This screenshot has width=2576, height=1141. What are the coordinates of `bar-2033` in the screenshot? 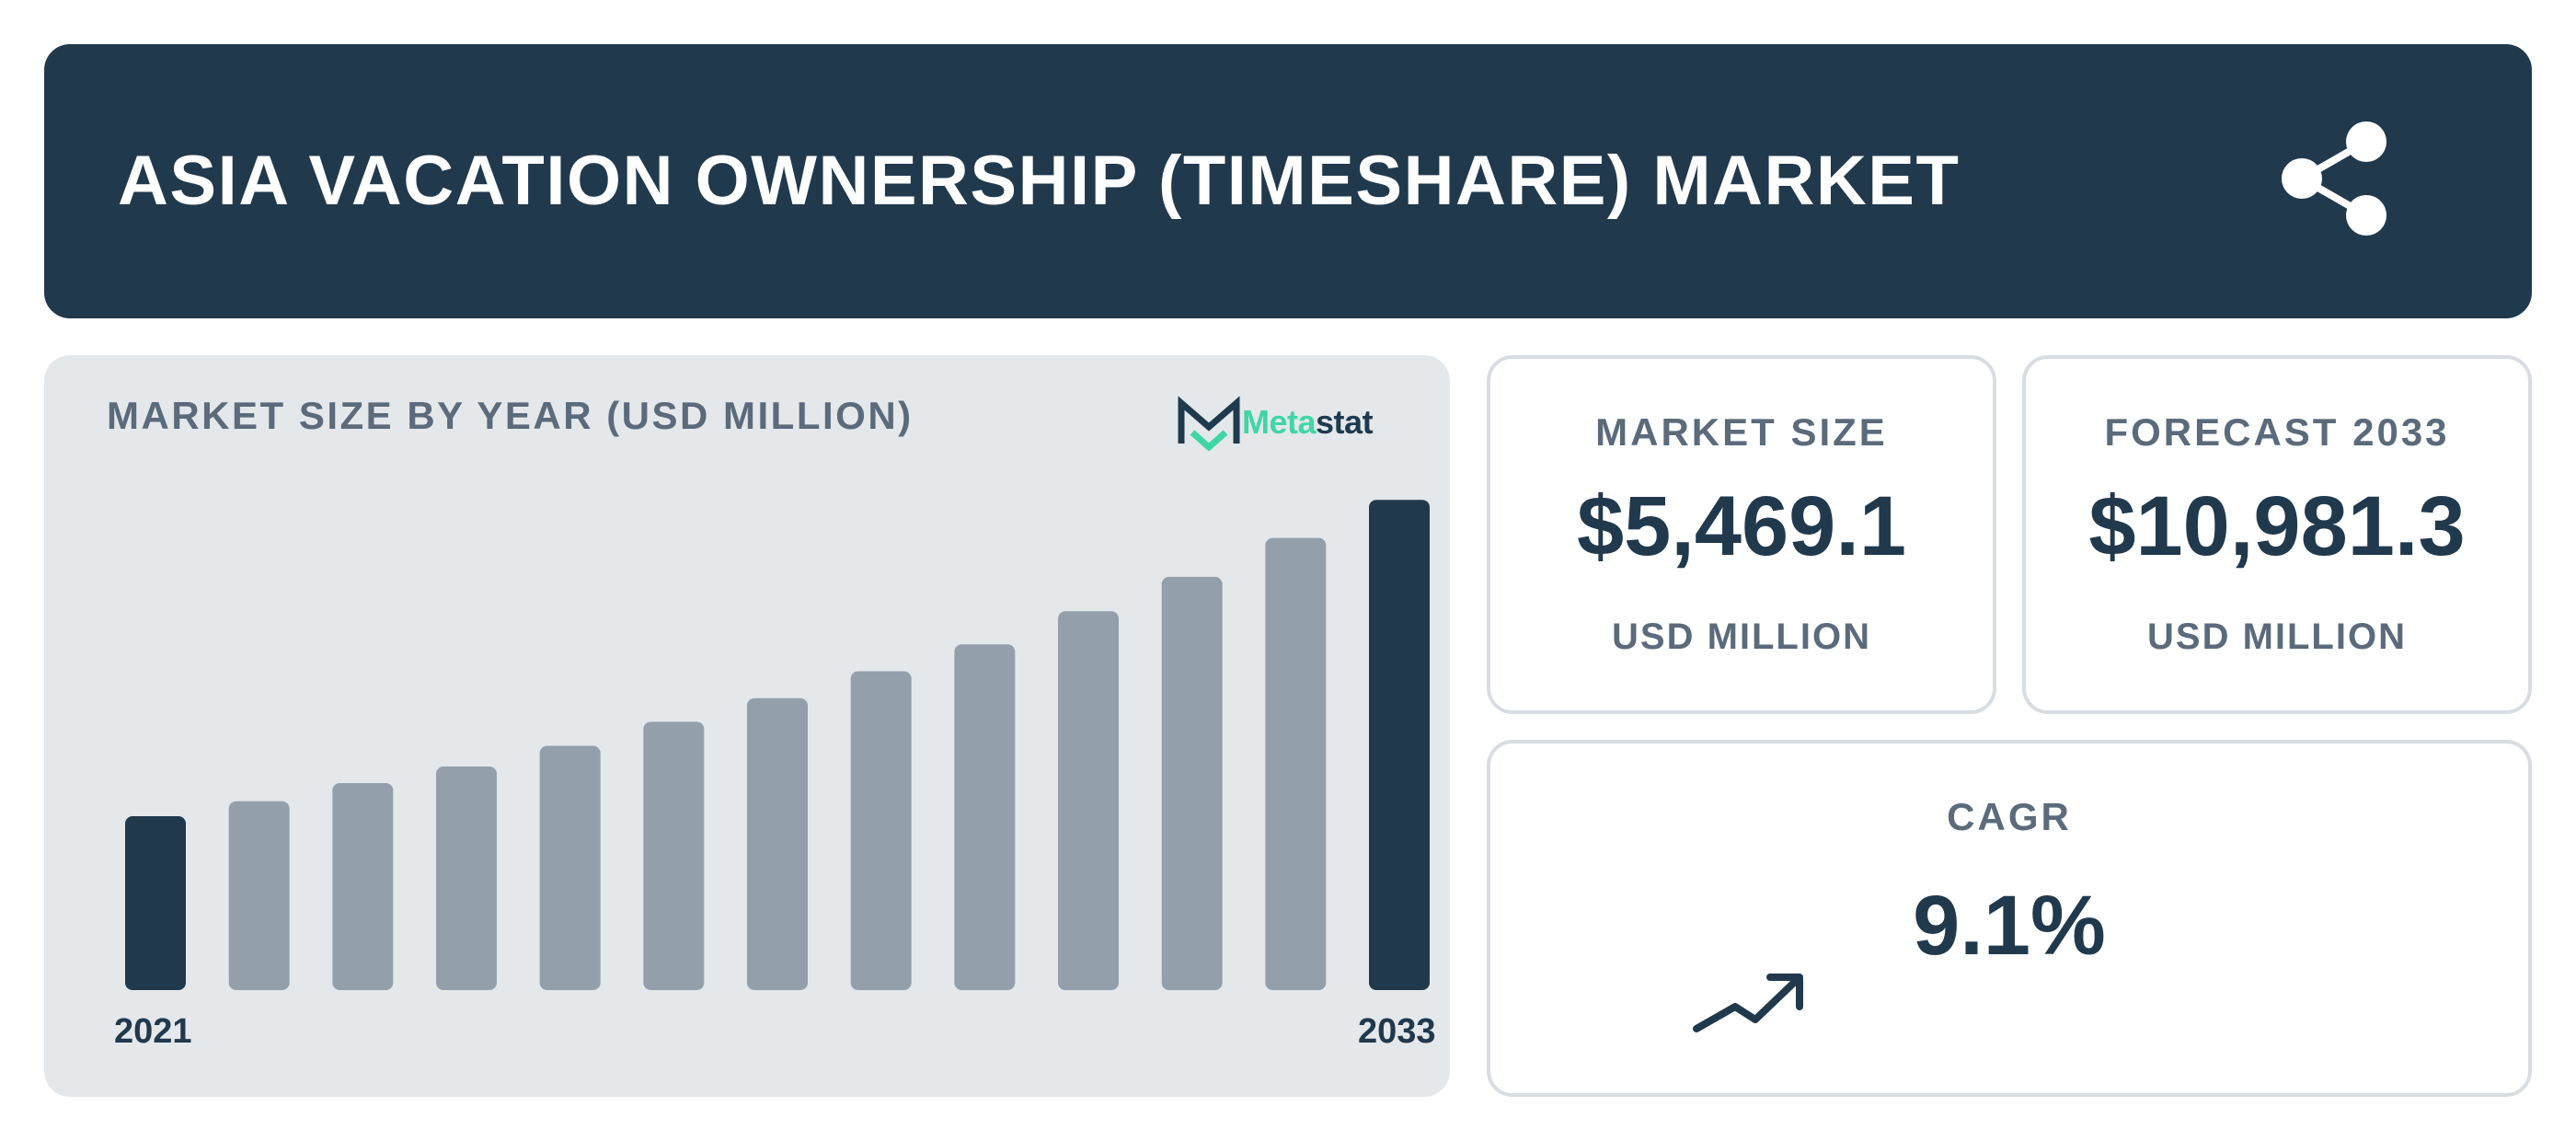 It's located at (1399, 745).